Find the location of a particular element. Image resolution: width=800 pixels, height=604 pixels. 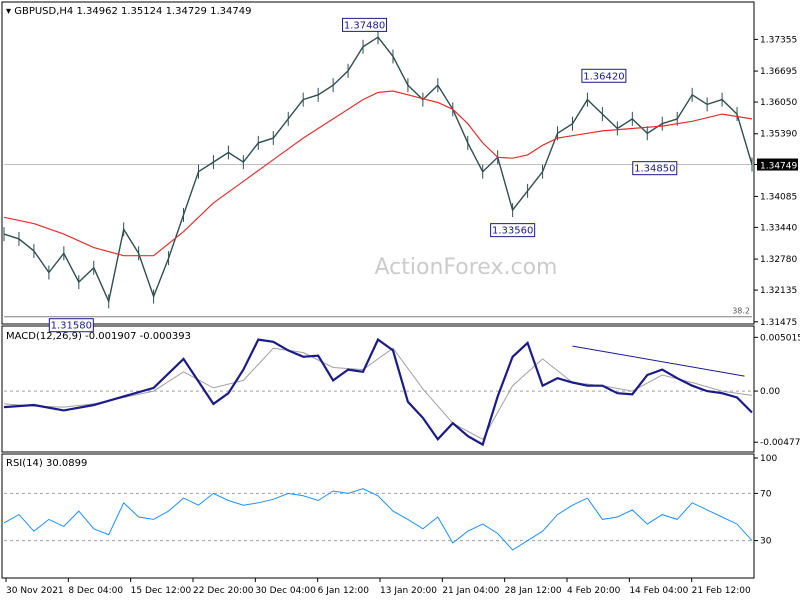

annotation-label: 1.31580 is located at coordinates (71, 326).